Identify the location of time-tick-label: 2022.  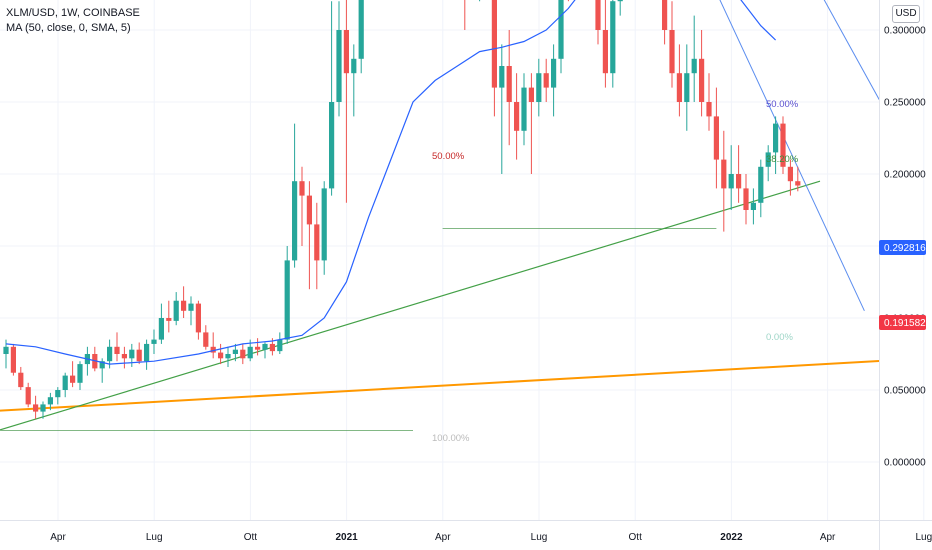
(731, 537).